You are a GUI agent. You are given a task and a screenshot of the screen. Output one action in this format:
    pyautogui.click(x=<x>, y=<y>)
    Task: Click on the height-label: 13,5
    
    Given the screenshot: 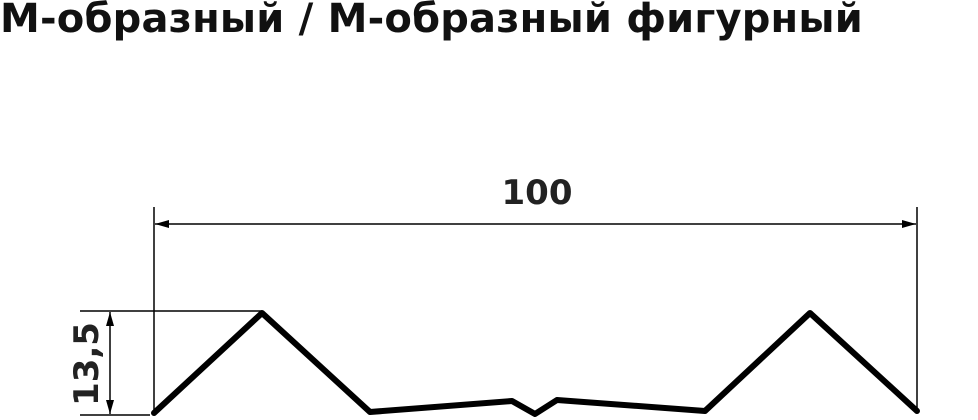 What is the action you would take?
    pyautogui.click(x=87, y=364)
    